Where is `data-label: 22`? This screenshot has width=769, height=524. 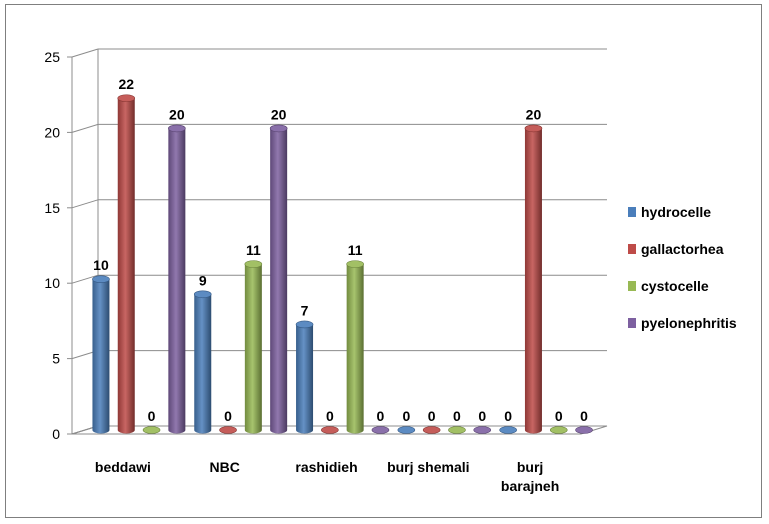 data-label: 22 is located at coordinates (126, 84).